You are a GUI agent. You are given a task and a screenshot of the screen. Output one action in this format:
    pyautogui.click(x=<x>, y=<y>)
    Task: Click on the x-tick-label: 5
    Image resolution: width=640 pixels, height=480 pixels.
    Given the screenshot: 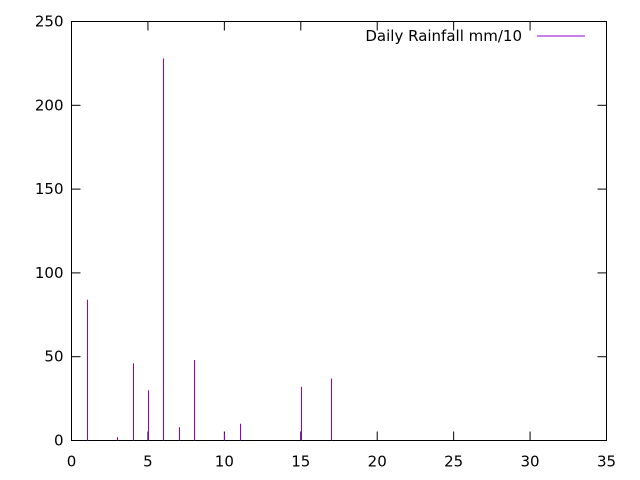 What is the action you would take?
    pyautogui.click(x=148, y=462)
    